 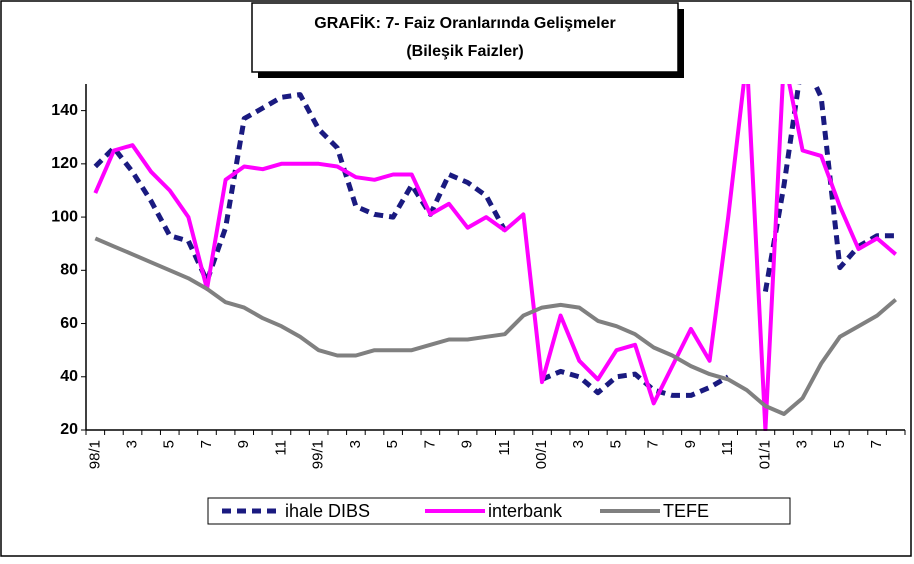 What do you see at coordinates (525, 511) in the screenshot?
I see `legend-label: interbank` at bounding box center [525, 511].